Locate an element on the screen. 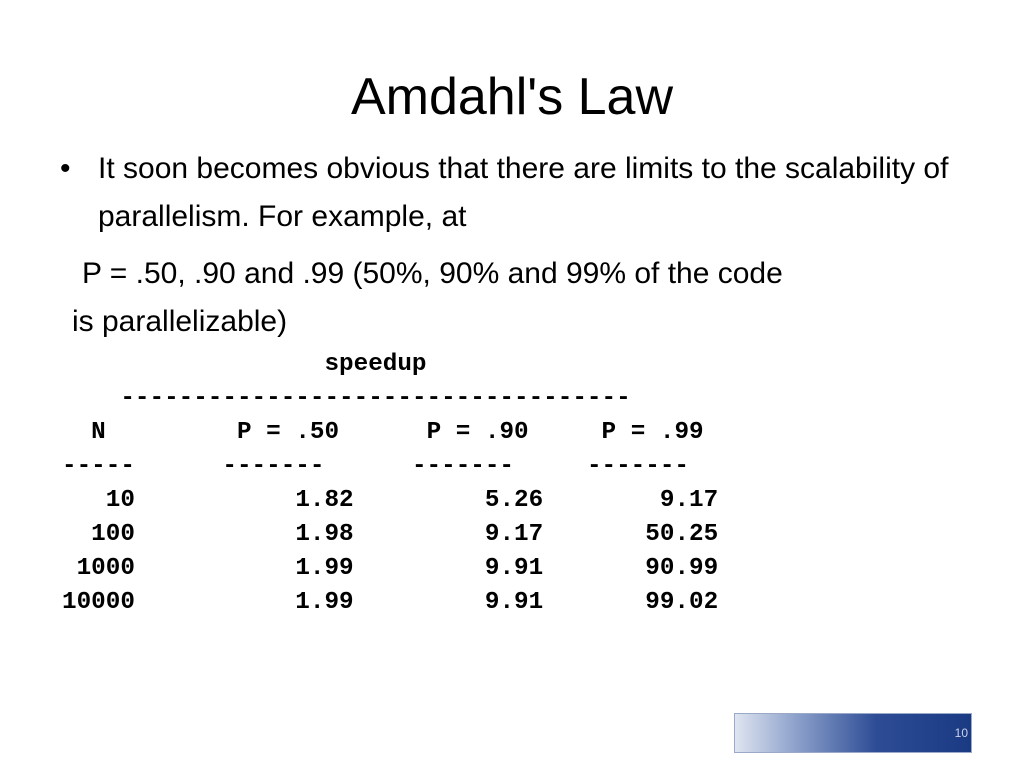  cell-n: 10000 is located at coordinates (98, 602).